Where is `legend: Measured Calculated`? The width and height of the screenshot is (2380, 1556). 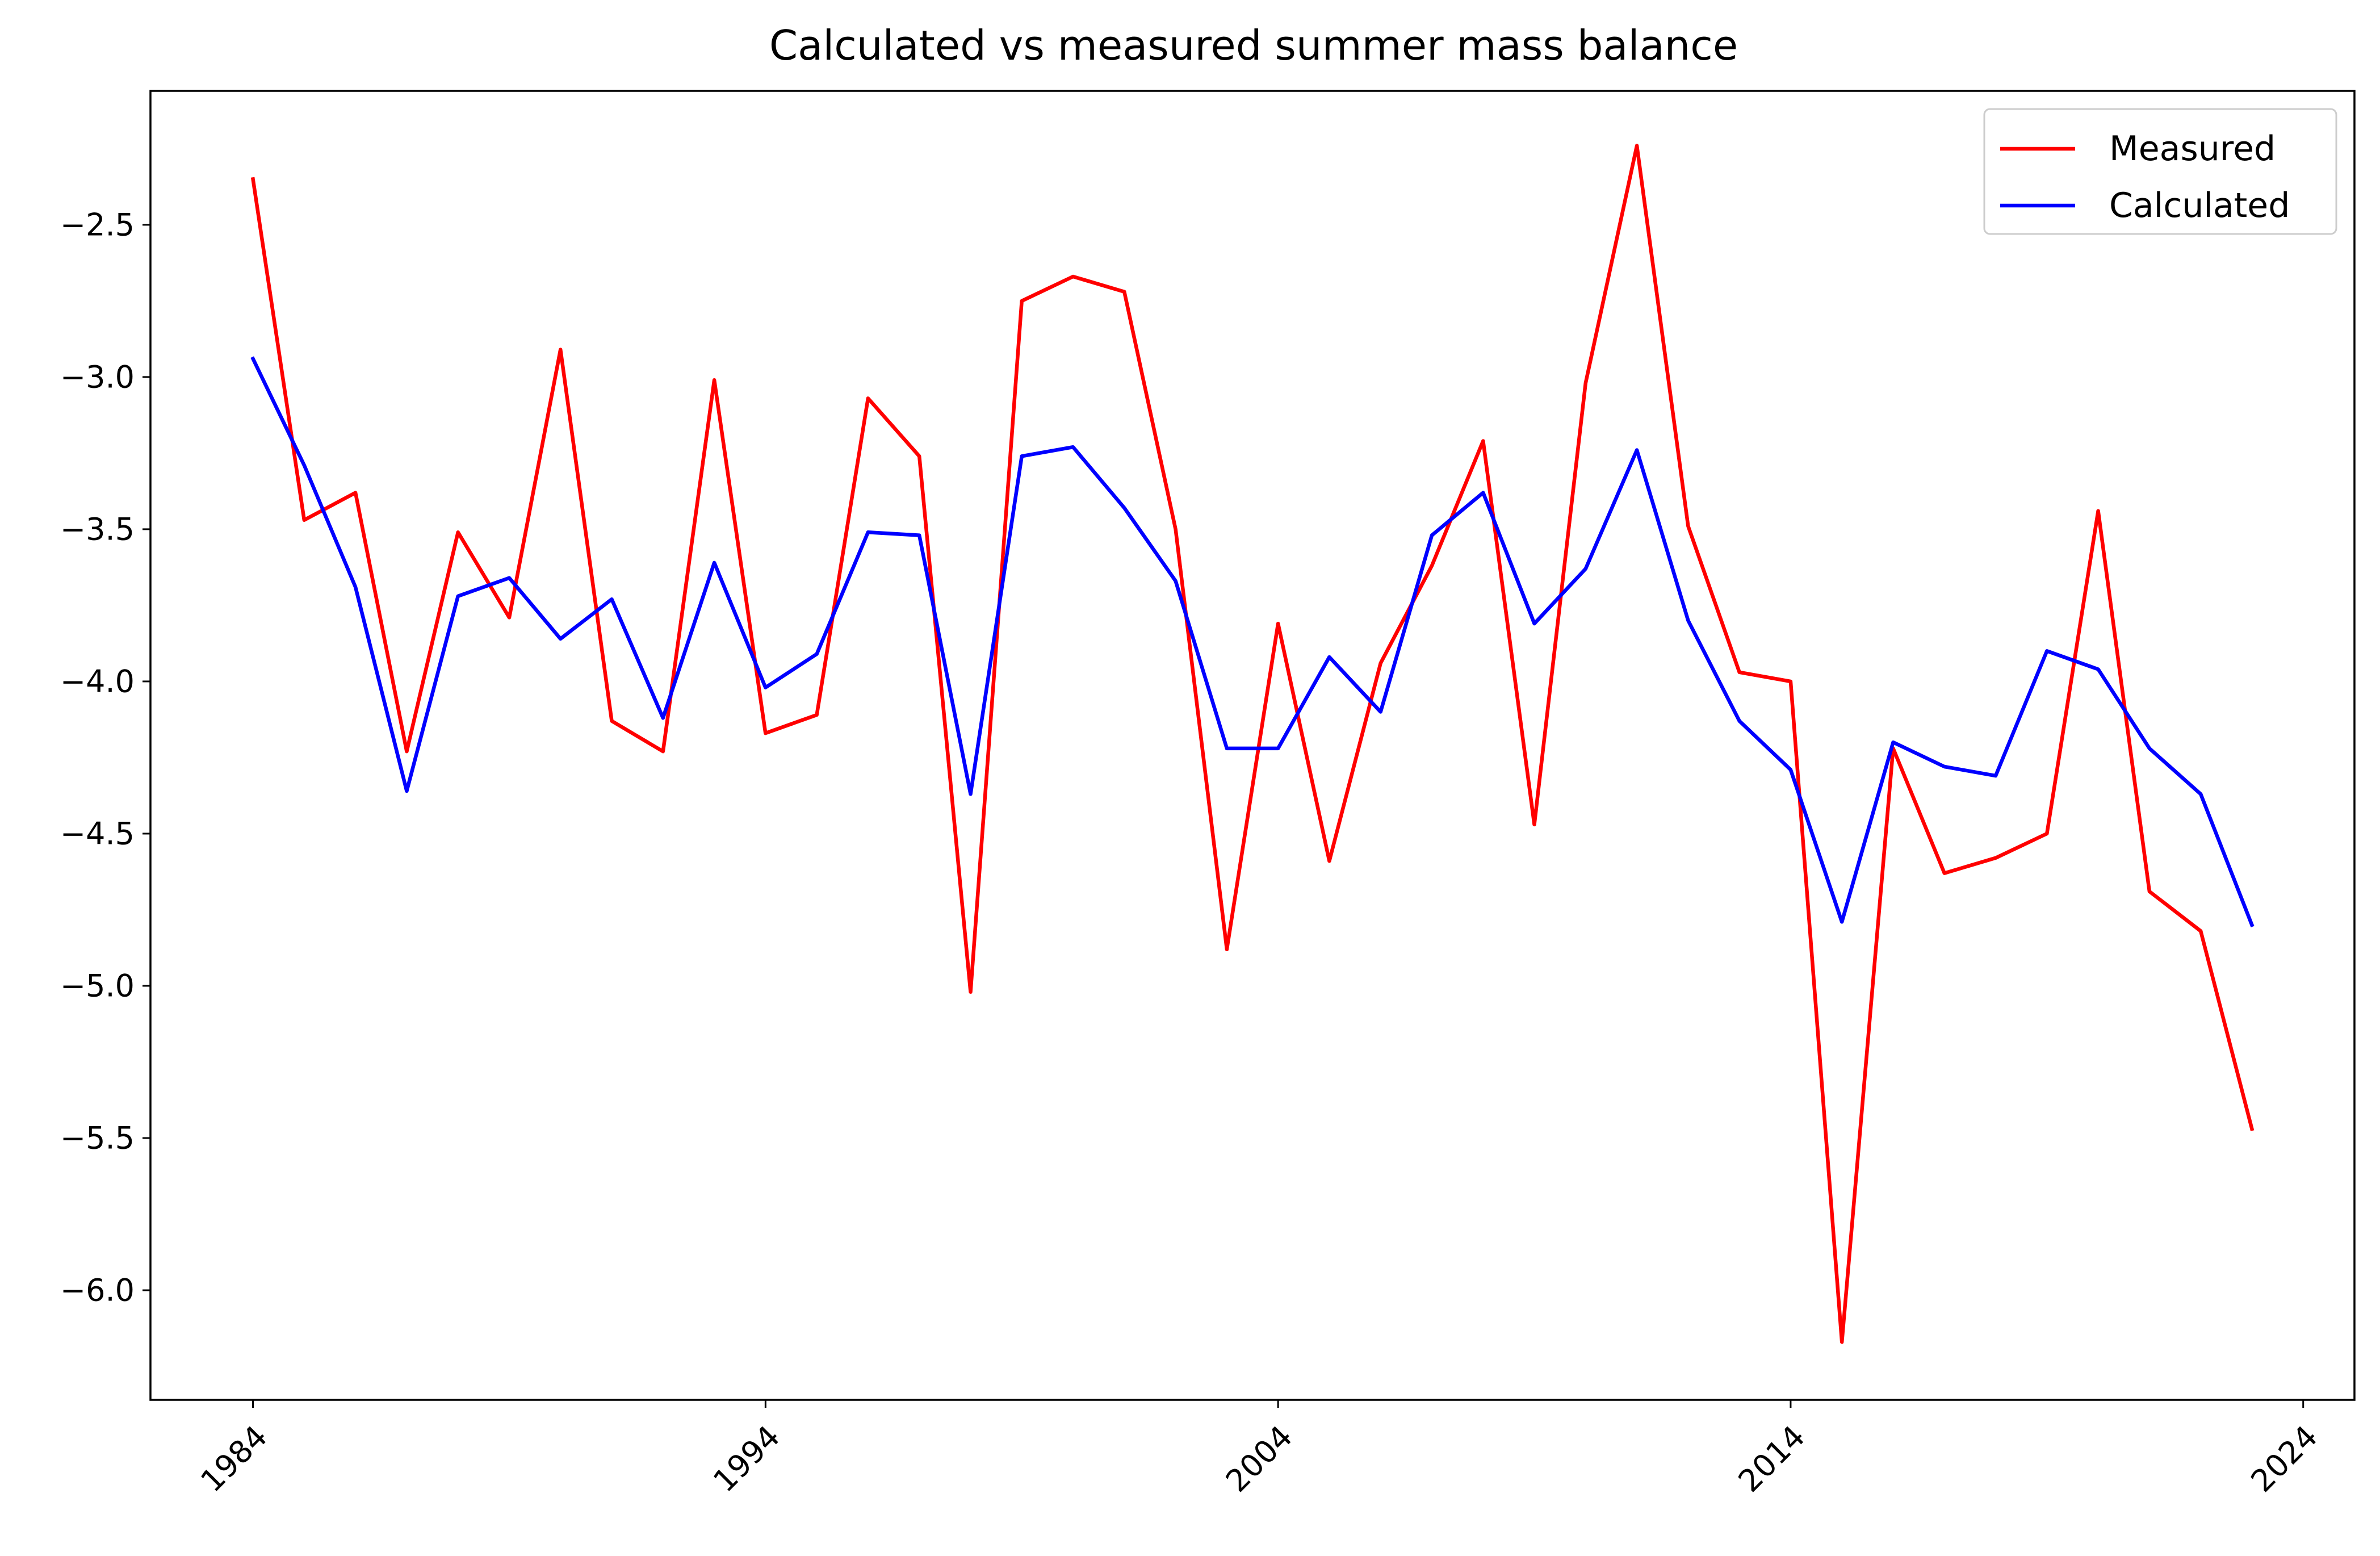
legend: Measured Calculated is located at coordinates (2160, 171).